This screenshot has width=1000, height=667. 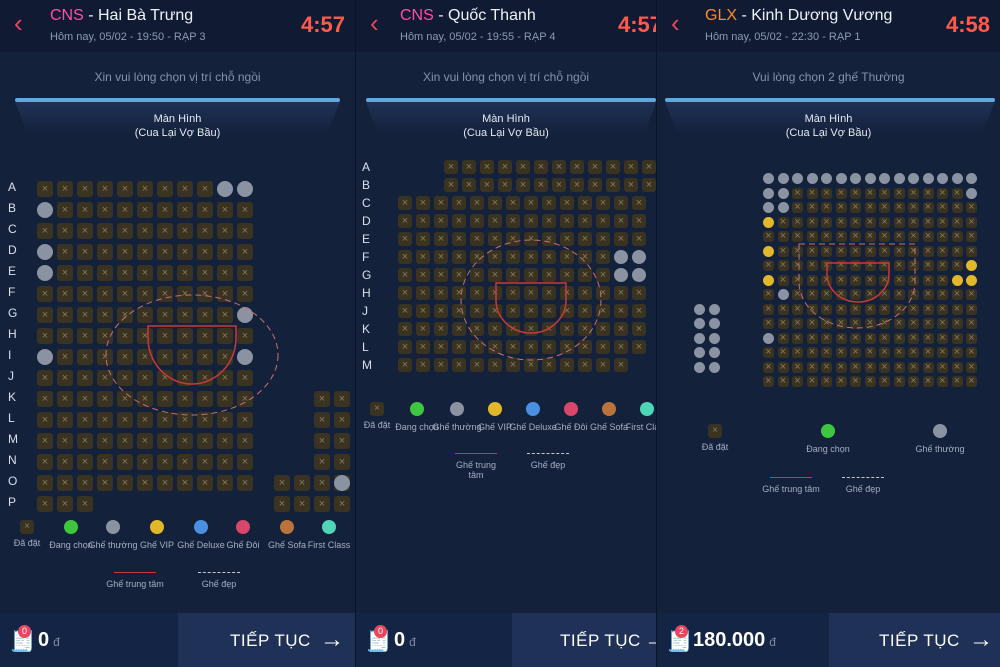 I want to click on screen-bar, so click(x=177, y=100).